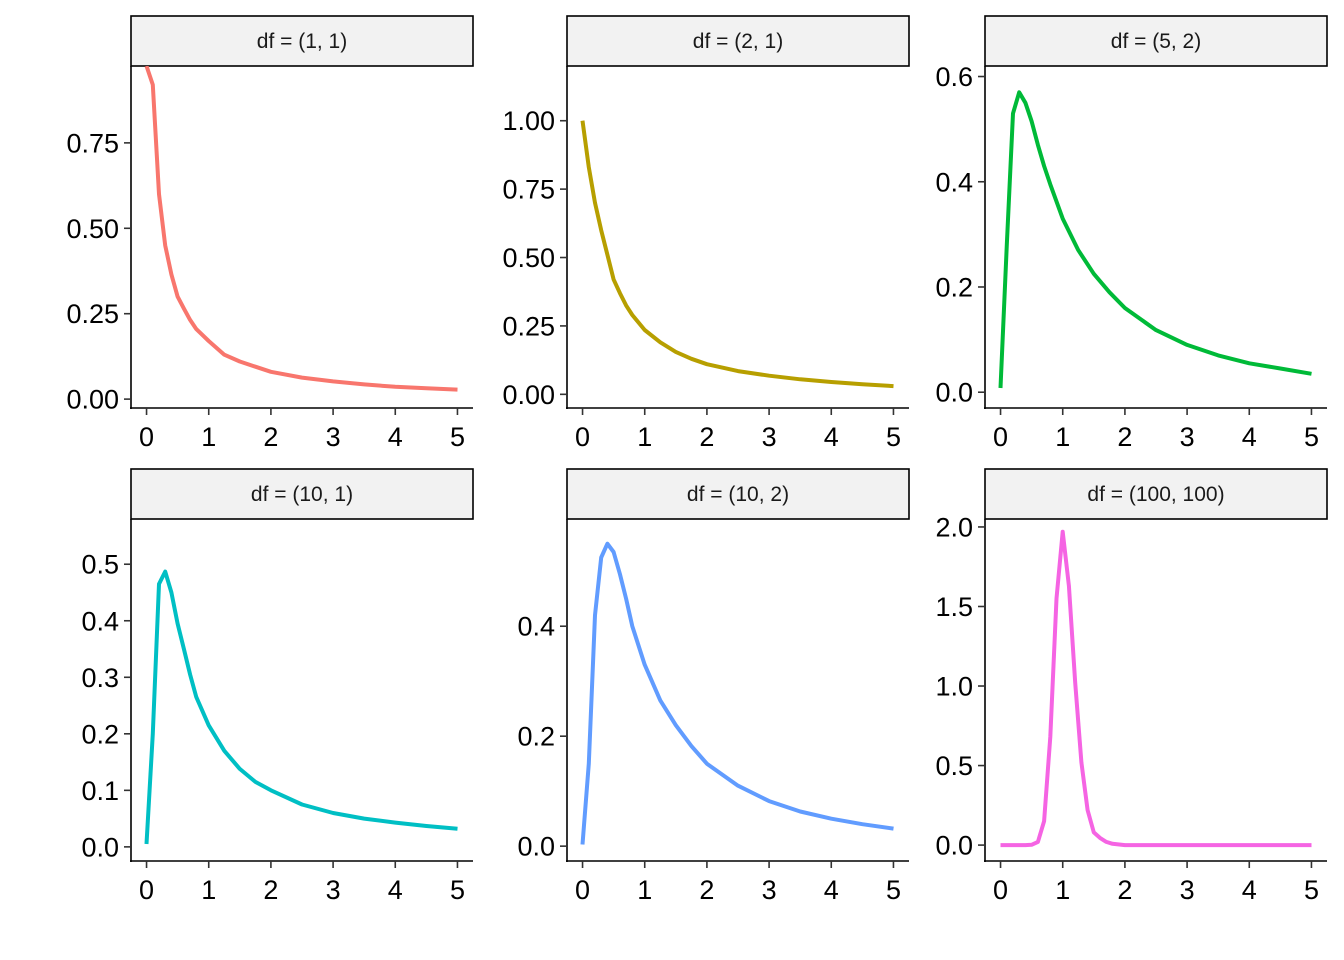 The width and height of the screenshot is (1344, 960). What do you see at coordinates (100, 678) in the screenshot?
I see `y-tick-label: 0.3` at bounding box center [100, 678].